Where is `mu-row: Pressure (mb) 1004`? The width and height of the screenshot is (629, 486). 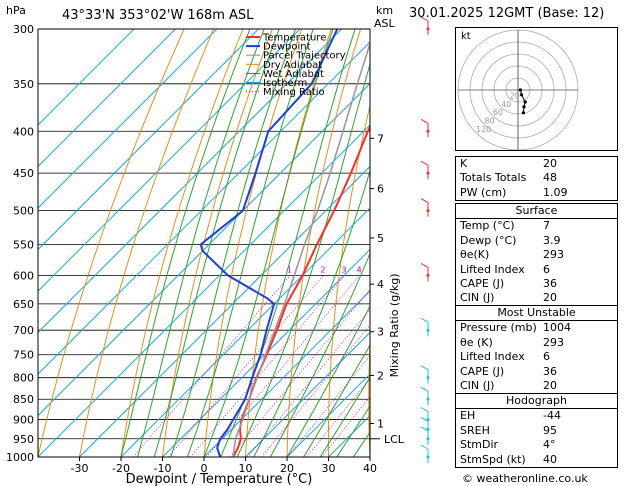 mu-row: Pressure (mb) 1004 is located at coordinates (536, 328).